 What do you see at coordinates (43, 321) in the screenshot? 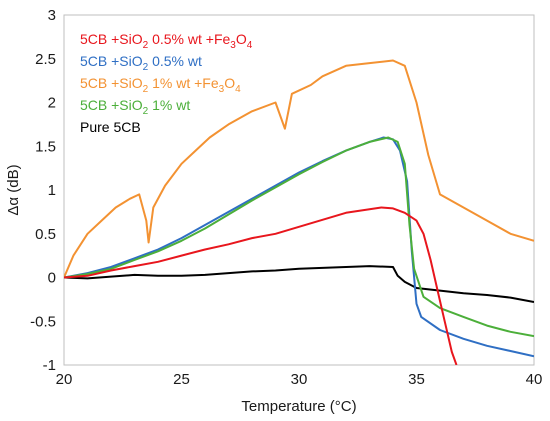
I see `y-tick-label: -0.5` at bounding box center [43, 321].